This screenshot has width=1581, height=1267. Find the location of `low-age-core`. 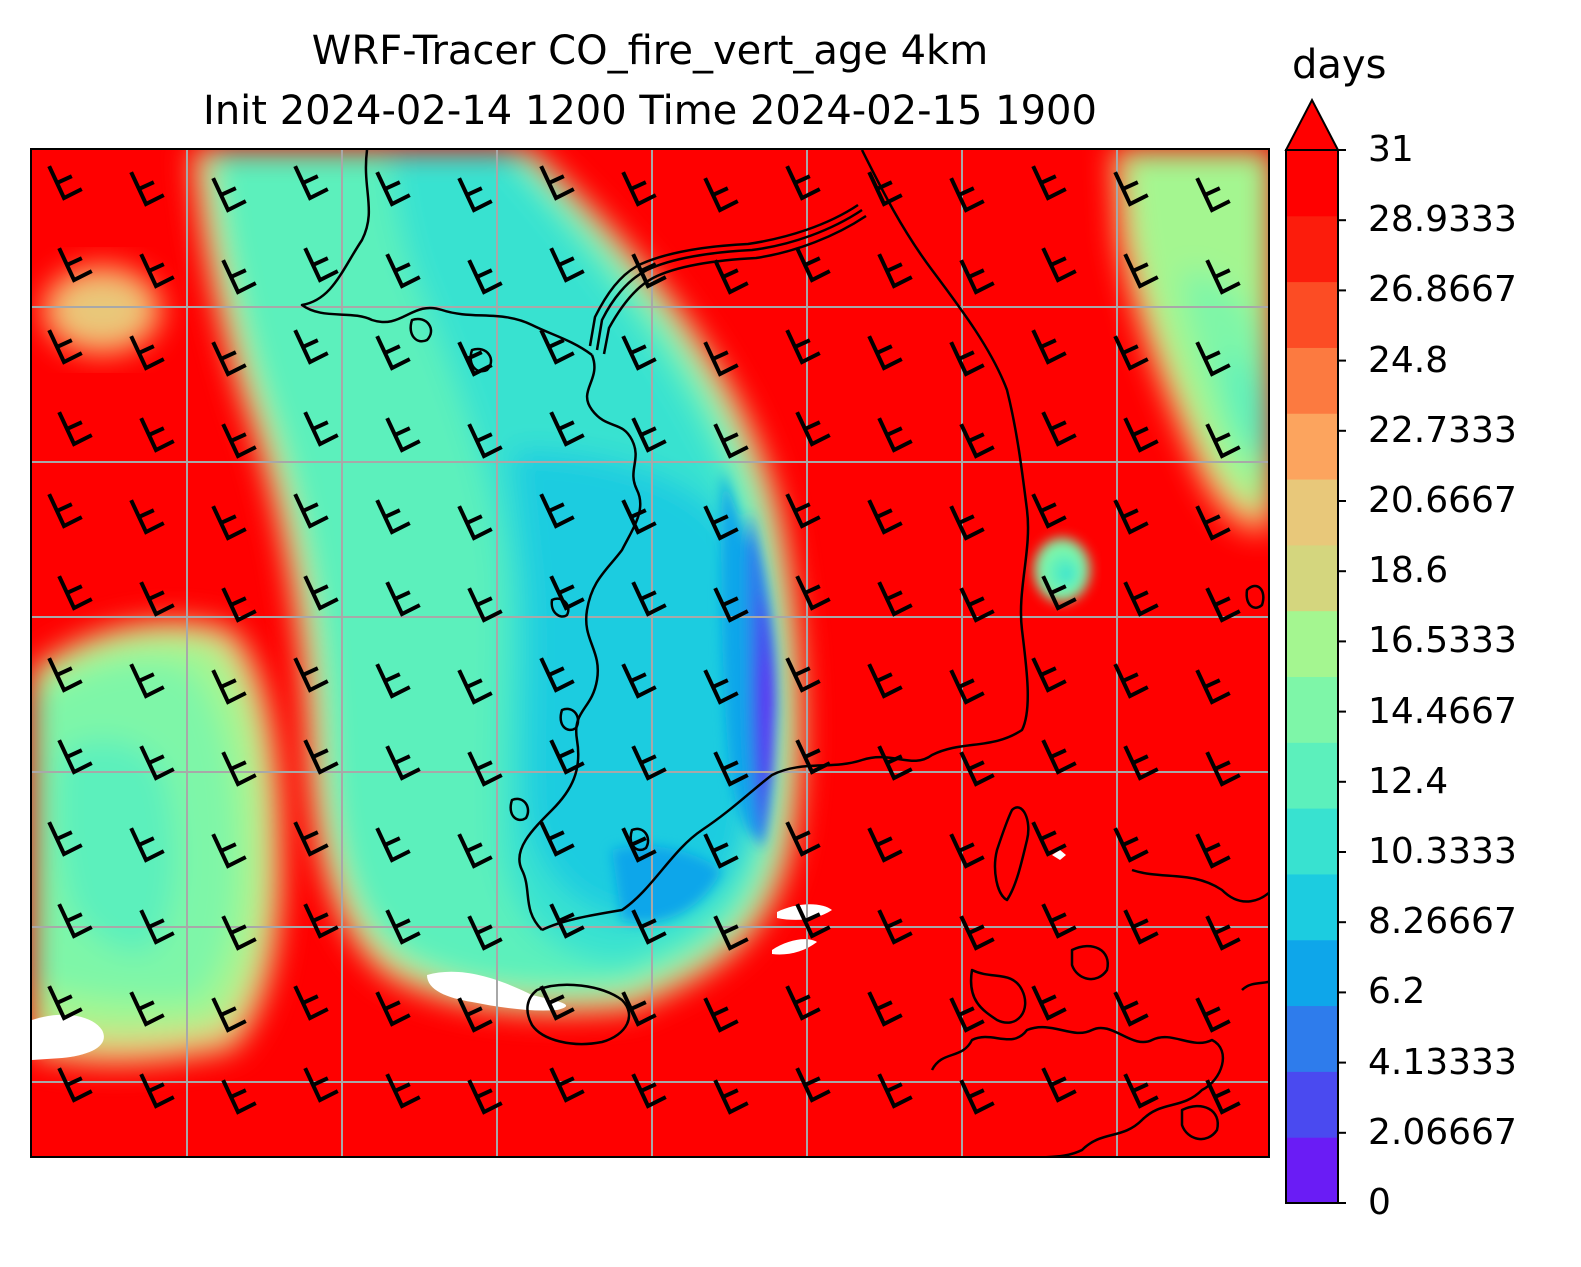

low-age-core is located at coordinates (694, 696).